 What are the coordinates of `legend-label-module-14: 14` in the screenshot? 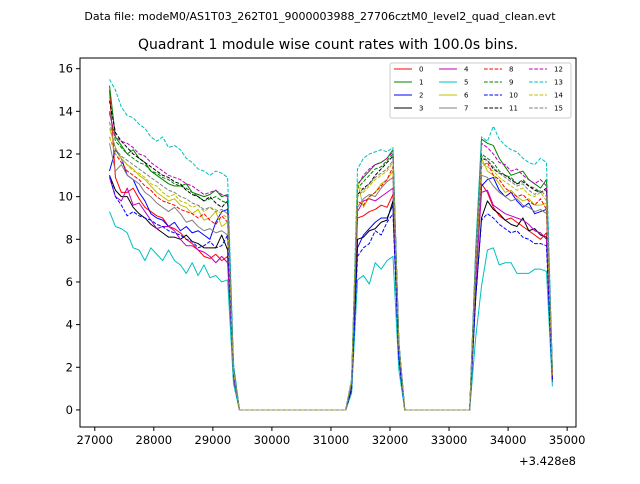 It's located at (558, 96).